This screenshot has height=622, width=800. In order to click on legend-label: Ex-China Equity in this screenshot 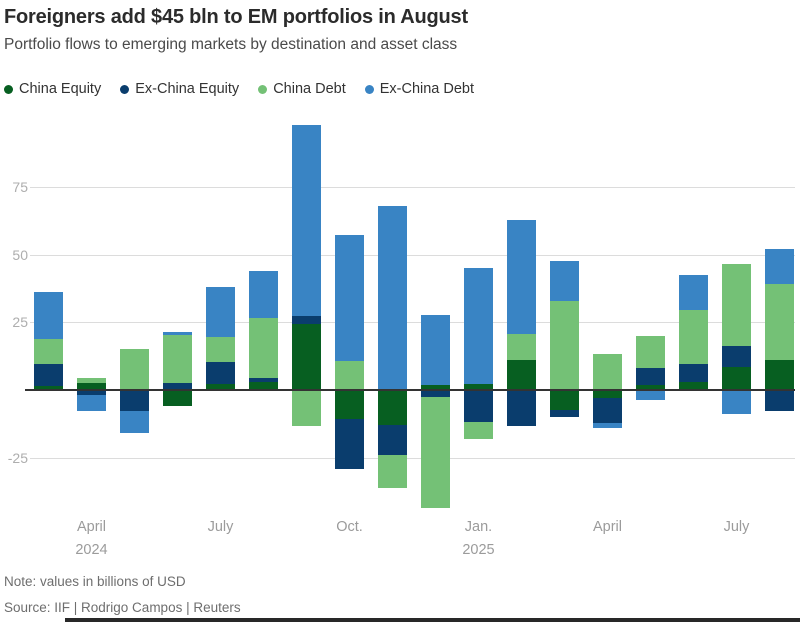, I will do `click(187, 89)`.